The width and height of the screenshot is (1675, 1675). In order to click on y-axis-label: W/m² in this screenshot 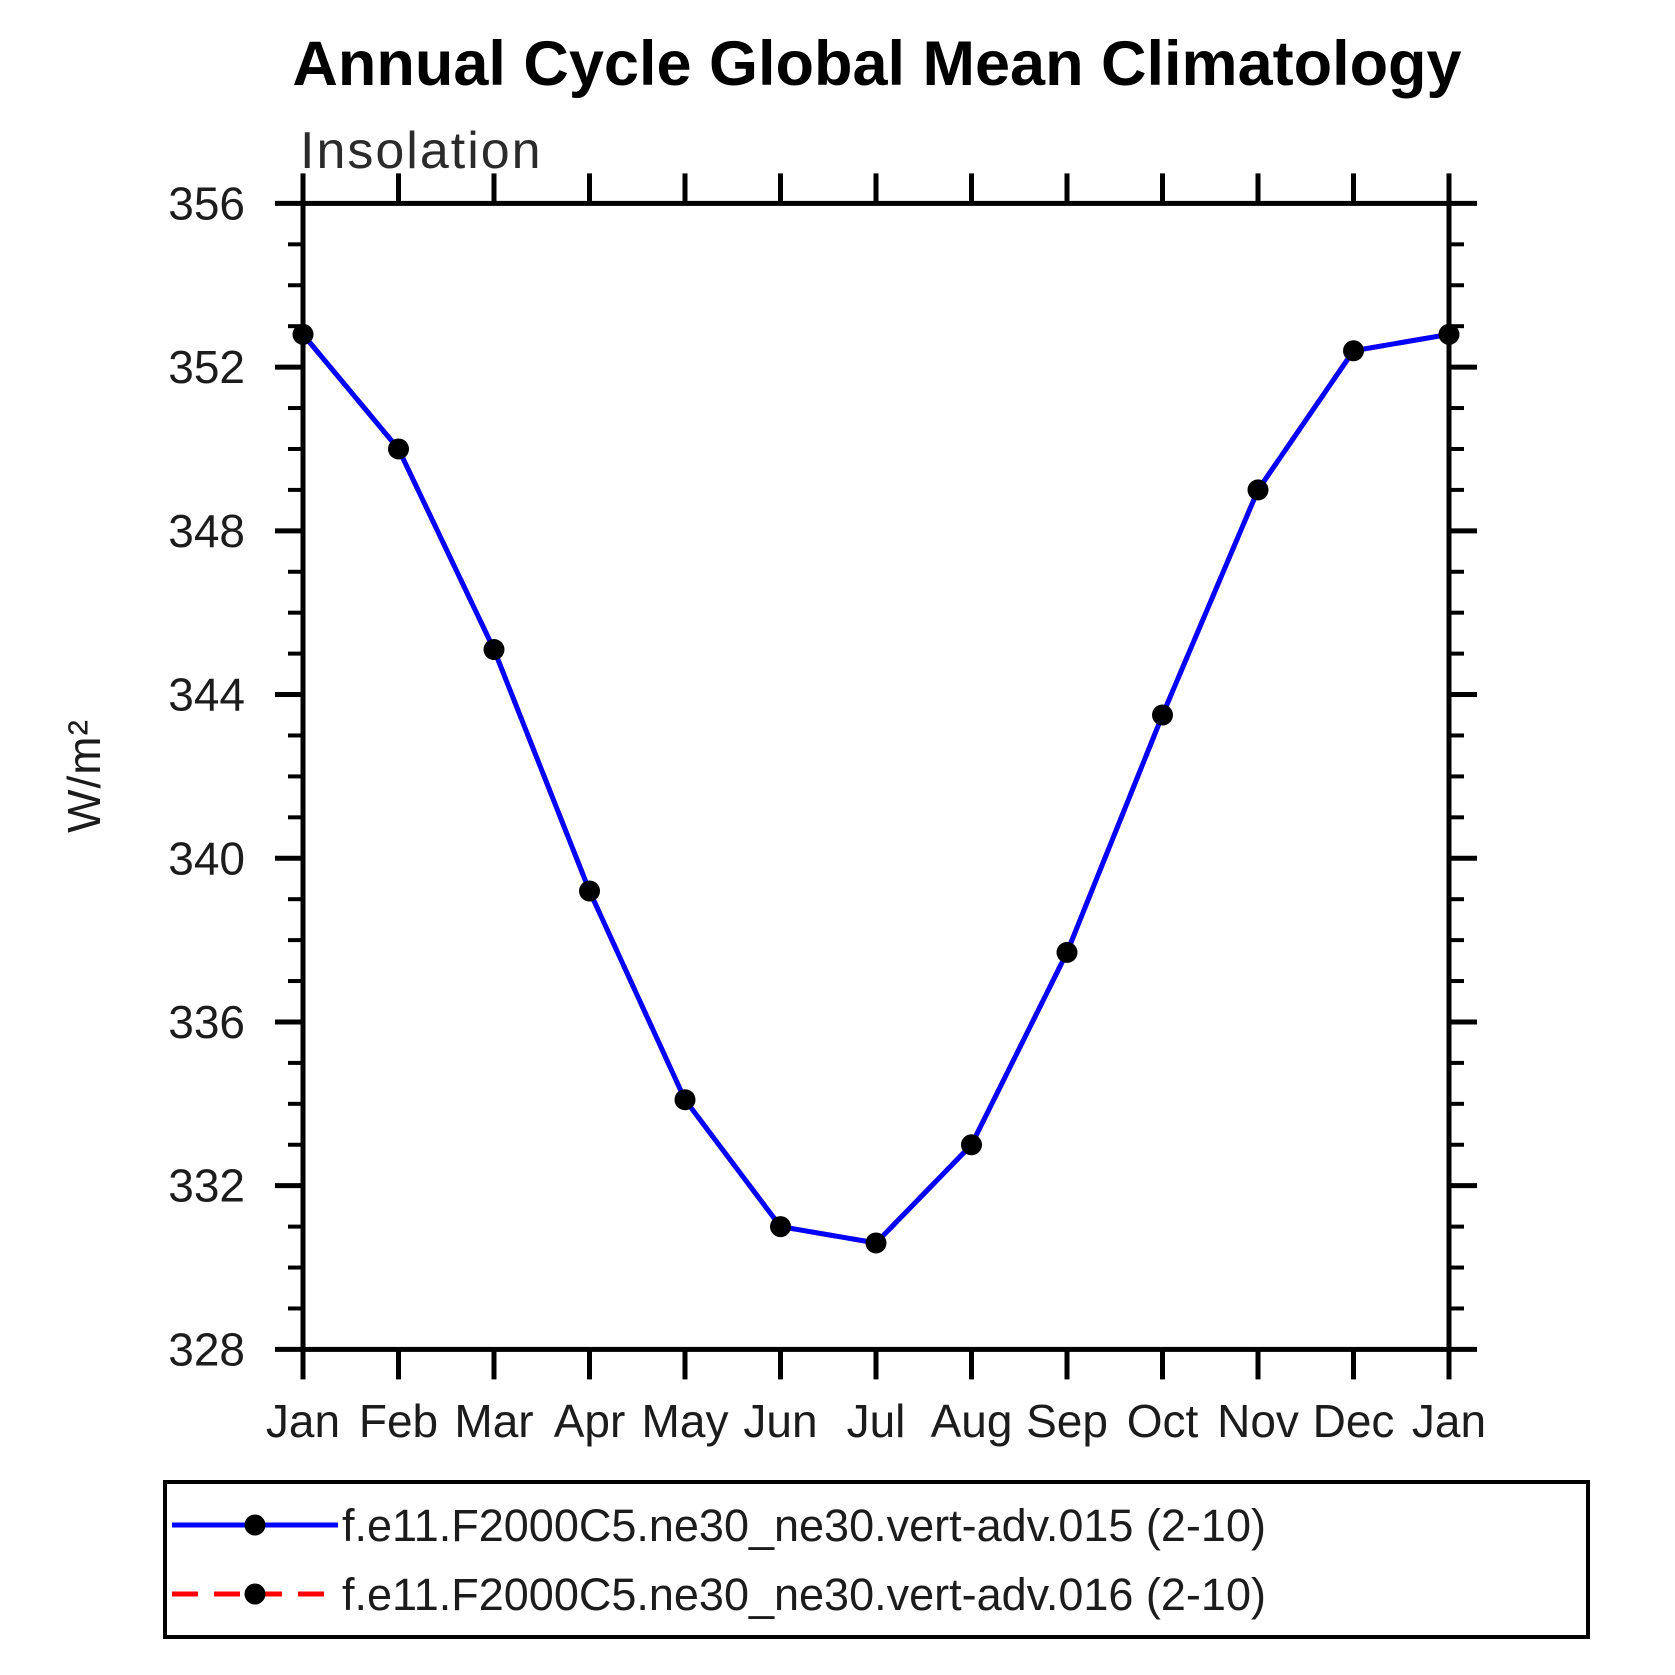, I will do `click(84, 776)`.